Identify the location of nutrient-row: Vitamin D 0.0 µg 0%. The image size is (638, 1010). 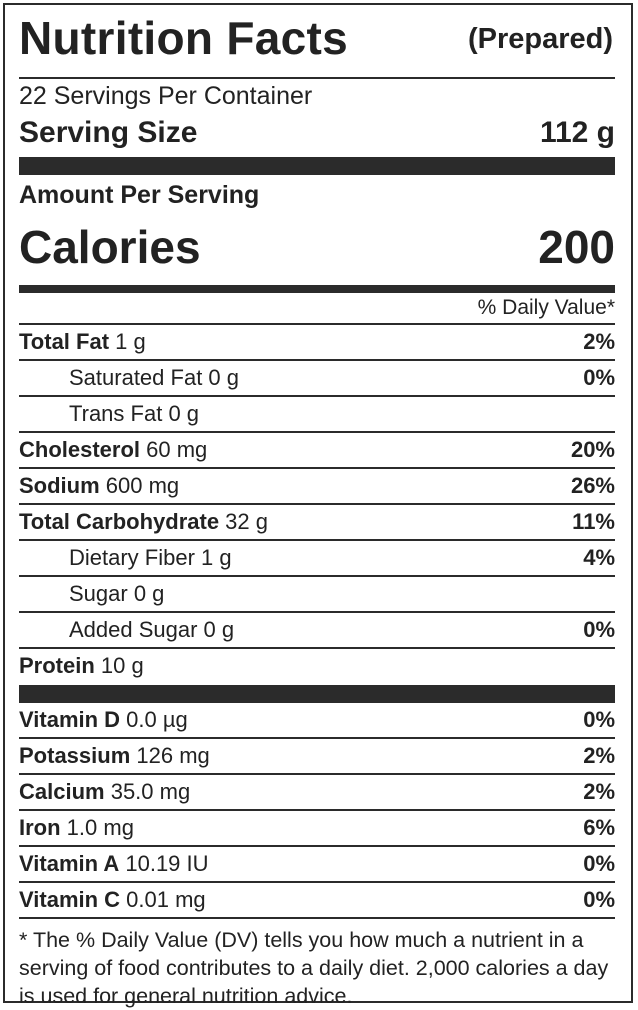
(317, 720).